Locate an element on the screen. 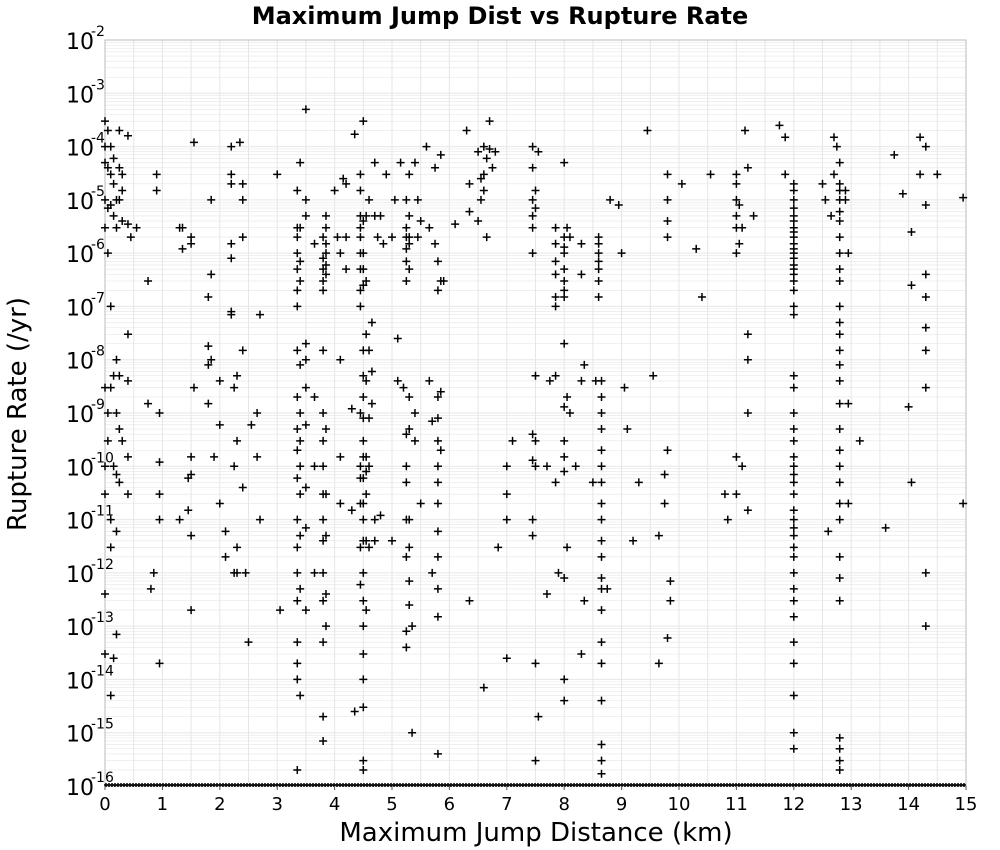 The height and width of the screenshot is (850, 1000). x-tick-label: 13 is located at coordinates (851, 804).